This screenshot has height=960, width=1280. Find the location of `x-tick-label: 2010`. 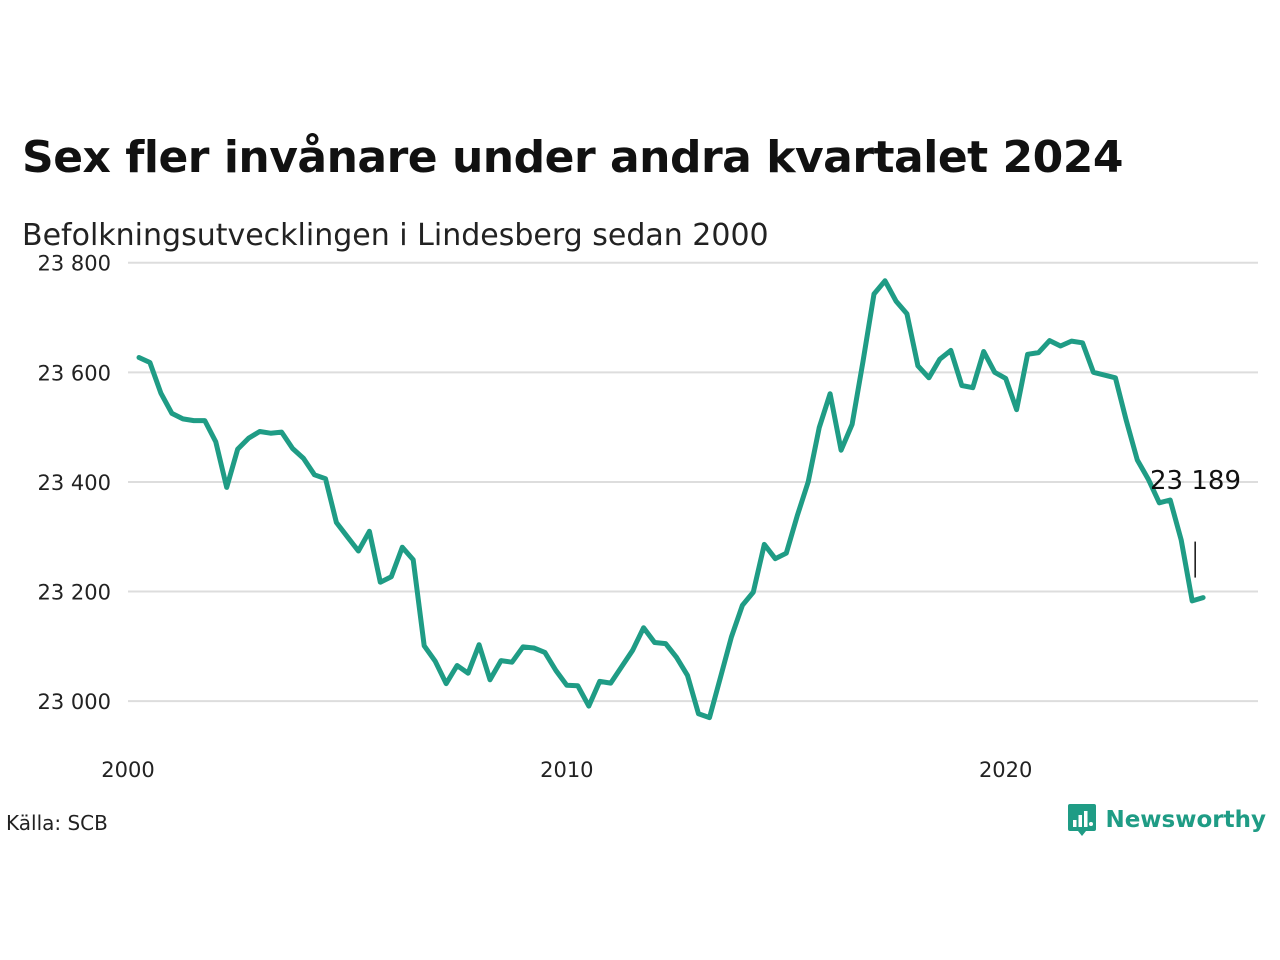

x-tick-label: 2010 is located at coordinates (566, 770).